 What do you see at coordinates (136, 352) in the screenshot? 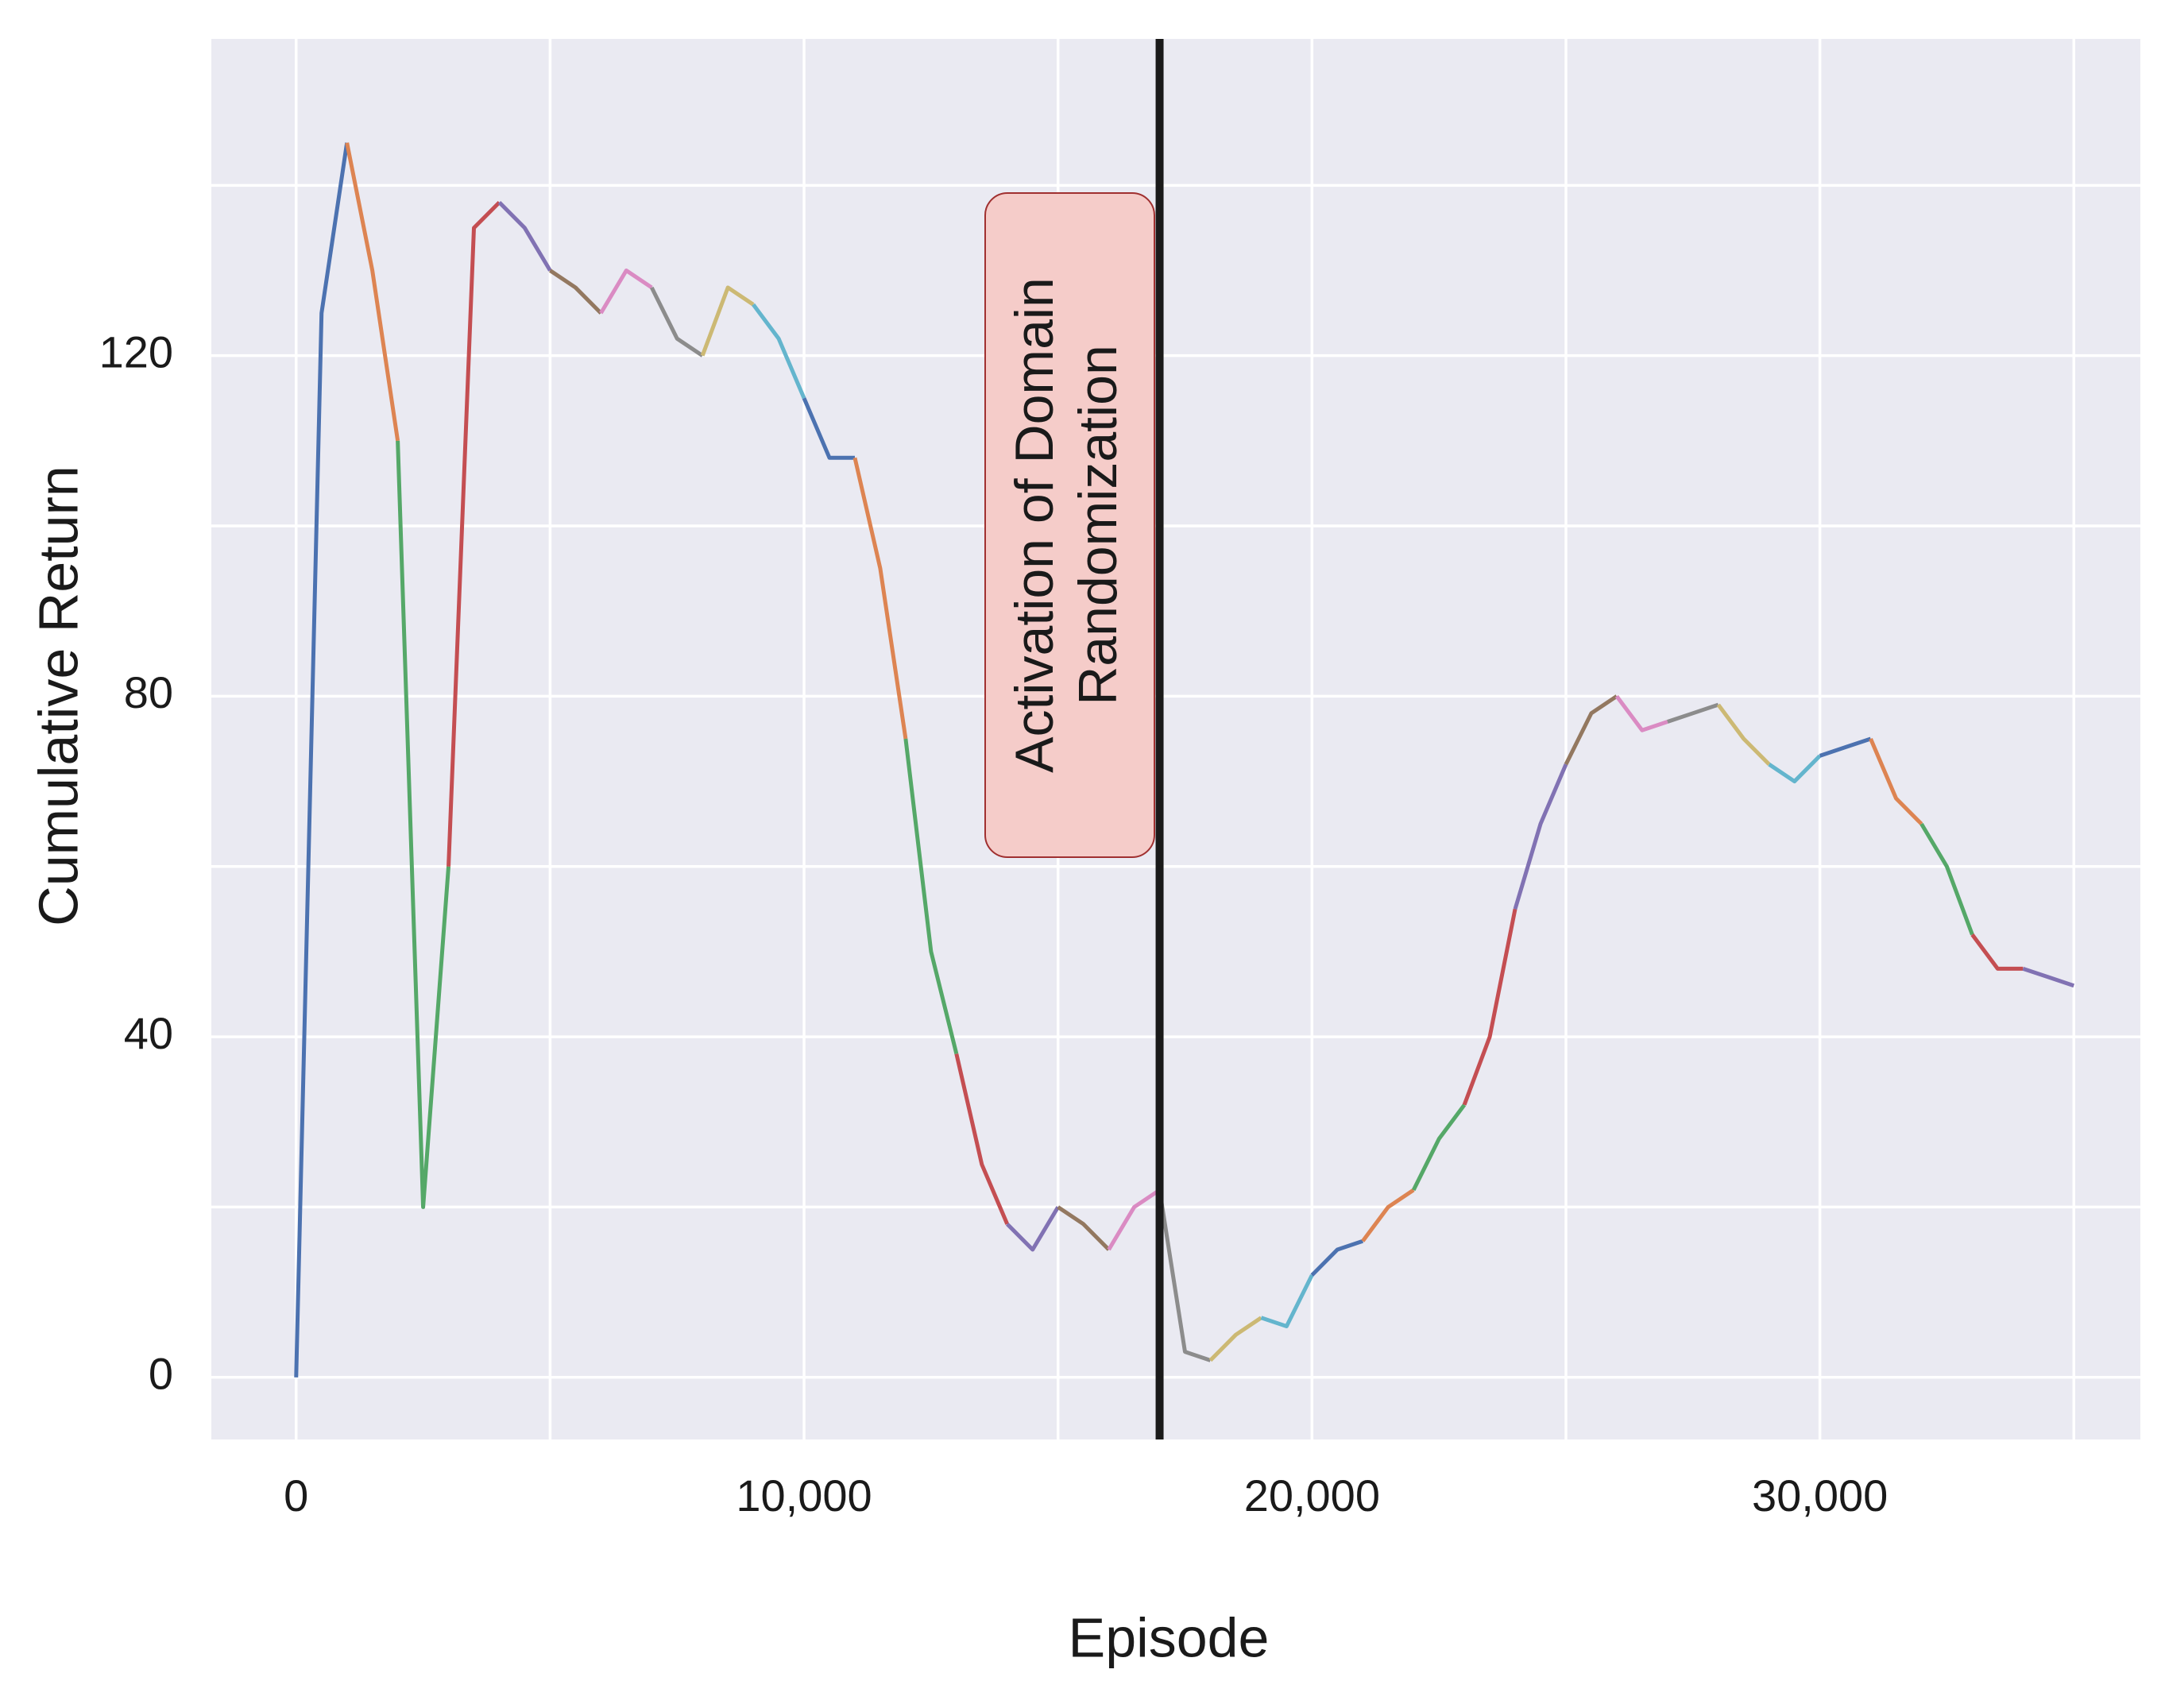
I see `y-tick-label: 120` at bounding box center [136, 352].